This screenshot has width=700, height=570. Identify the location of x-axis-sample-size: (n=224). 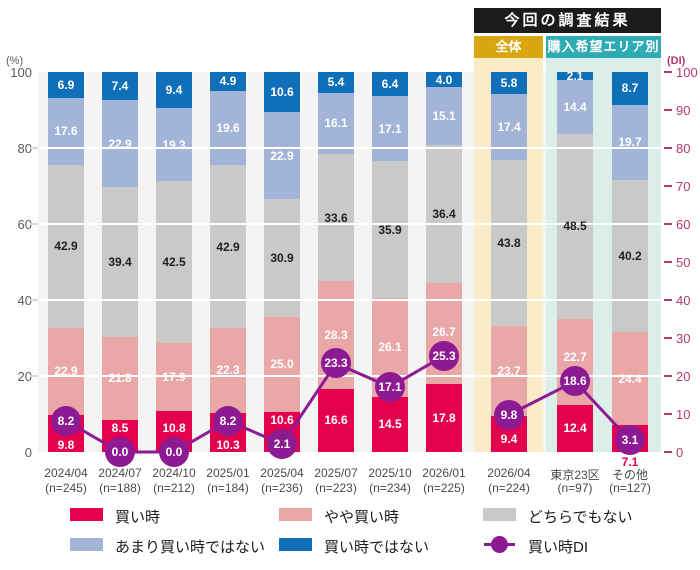
(509, 488).